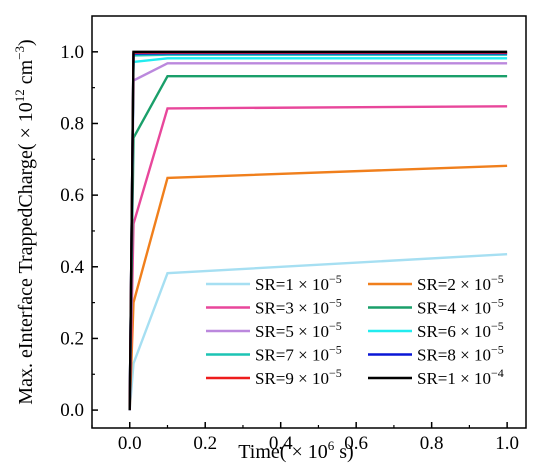 The width and height of the screenshot is (550, 471). Describe the element at coordinates (298, 377) in the screenshot. I see `legend-label-9: SR=9 × 10−5` at that location.